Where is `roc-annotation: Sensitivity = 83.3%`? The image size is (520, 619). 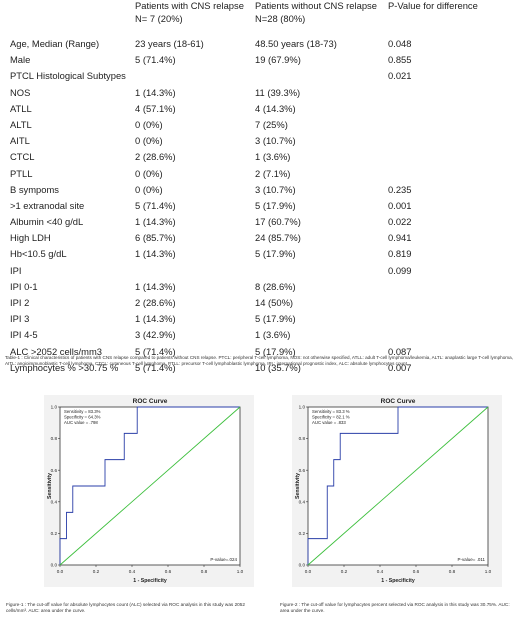
roc-annotation: Sensitivity = 83.3% is located at coordinates (82, 411).